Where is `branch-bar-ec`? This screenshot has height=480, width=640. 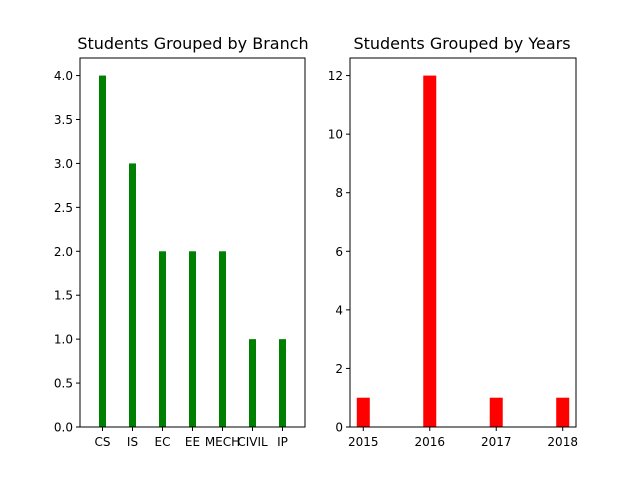 branch-bar-ec is located at coordinates (162, 339).